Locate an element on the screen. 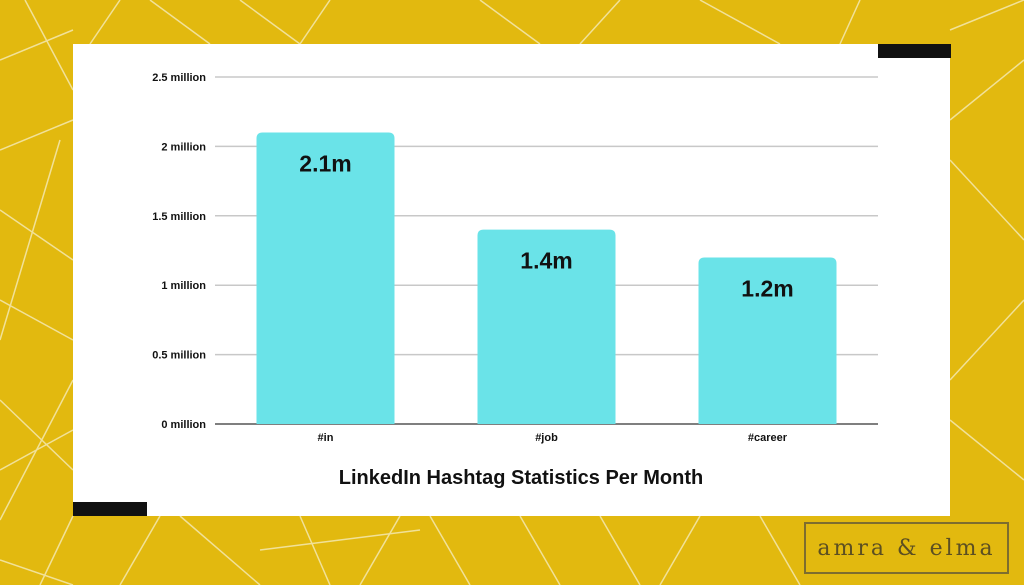 This screenshot has height=585, width=1024. x-tick-label: #job is located at coordinates (546, 438).